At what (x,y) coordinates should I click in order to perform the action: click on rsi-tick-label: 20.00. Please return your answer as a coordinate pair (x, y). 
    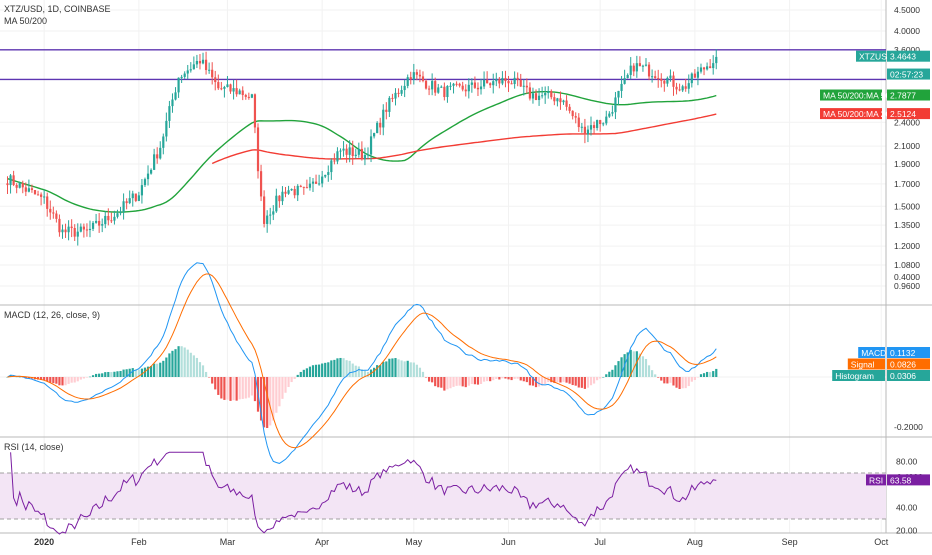
    Looking at the image, I should click on (907, 531).